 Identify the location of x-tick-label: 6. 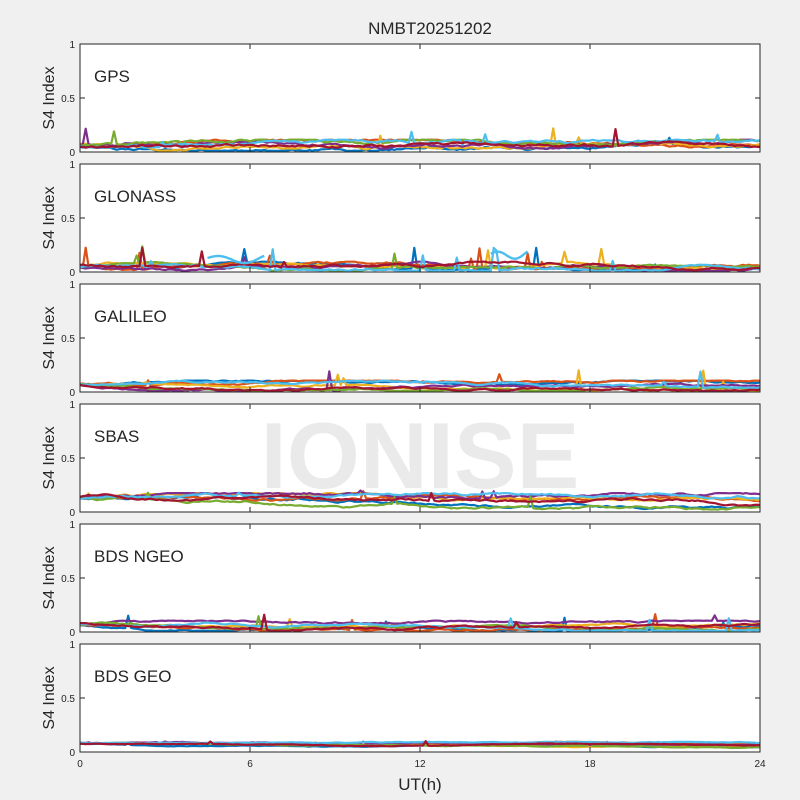
(250, 764).